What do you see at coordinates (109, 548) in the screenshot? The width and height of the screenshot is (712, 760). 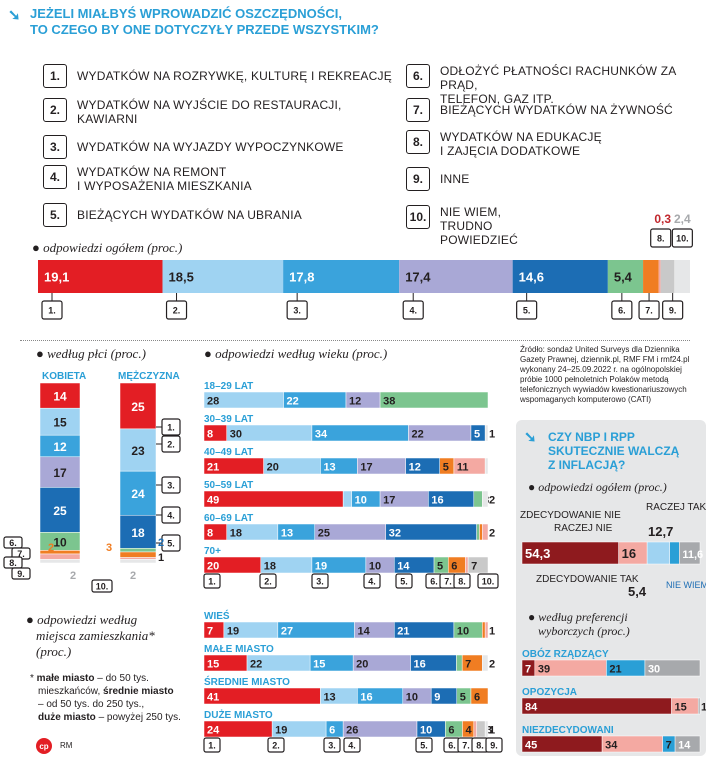 I see `male-value-7: 3` at bounding box center [109, 548].